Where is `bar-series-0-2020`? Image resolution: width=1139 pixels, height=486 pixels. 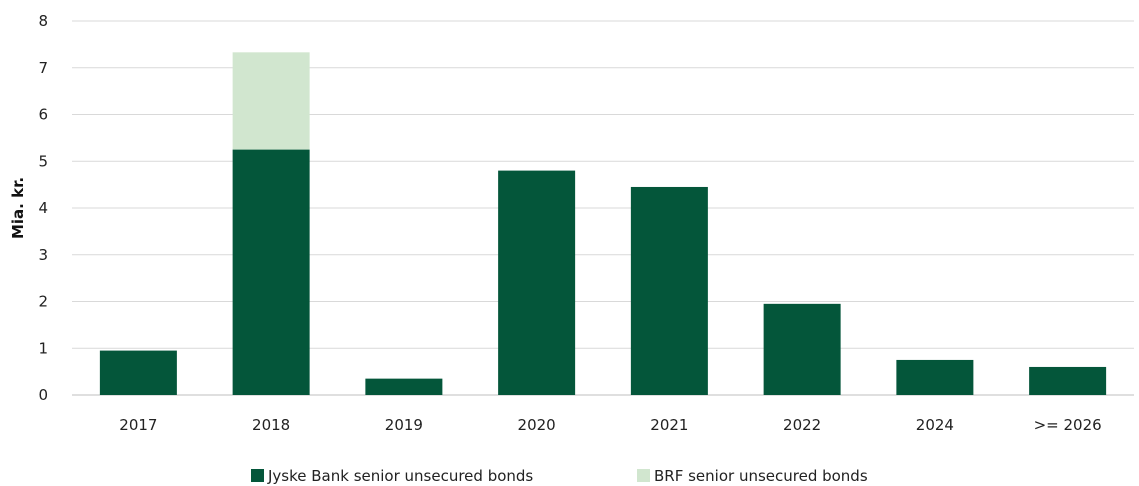
bar-series-0-2020 is located at coordinates (537, 282).